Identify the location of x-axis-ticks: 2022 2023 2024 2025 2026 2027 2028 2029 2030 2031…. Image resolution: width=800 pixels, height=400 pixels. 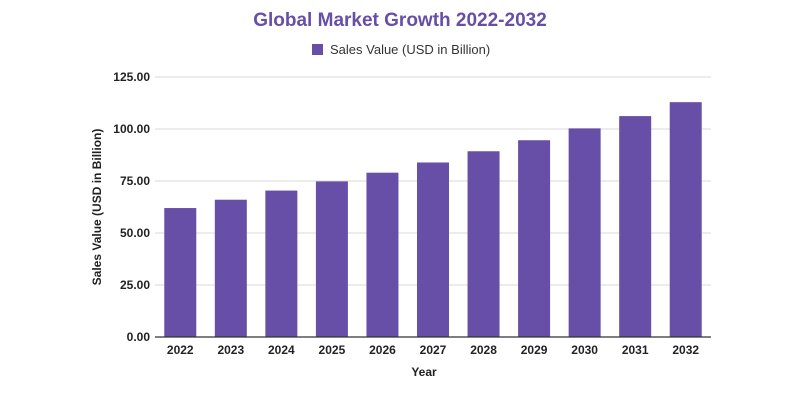
(433, 350).